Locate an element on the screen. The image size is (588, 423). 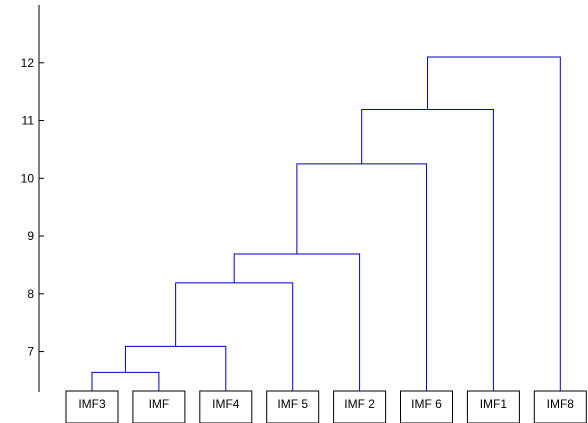
y-axis: 7 8 9 10 11 12 is located at coordinates (32, 198).